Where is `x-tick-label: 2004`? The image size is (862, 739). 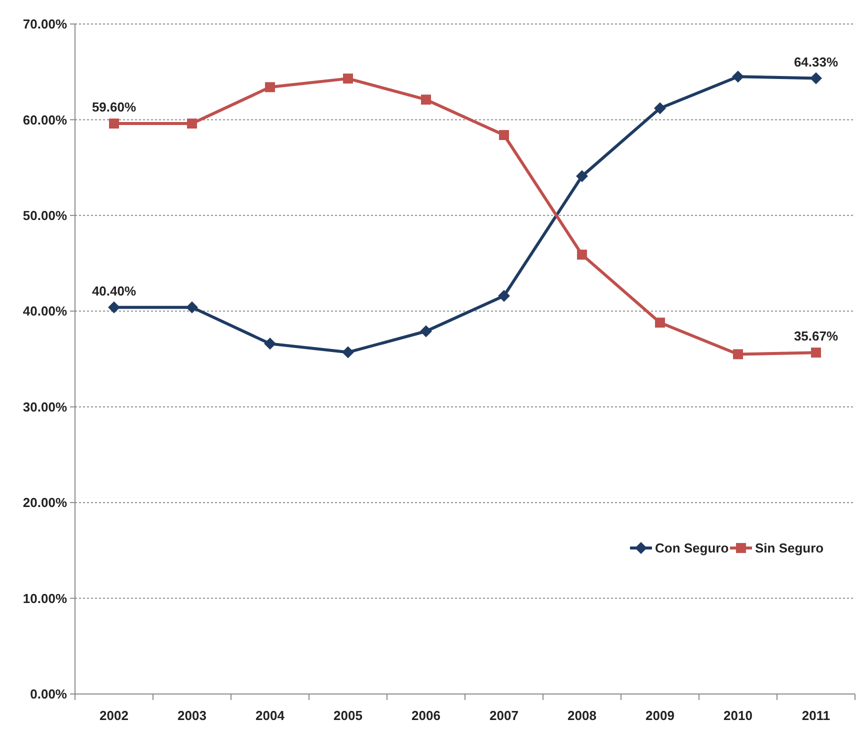
x-tick-label: 2004 is located at coordinates (271, 715).